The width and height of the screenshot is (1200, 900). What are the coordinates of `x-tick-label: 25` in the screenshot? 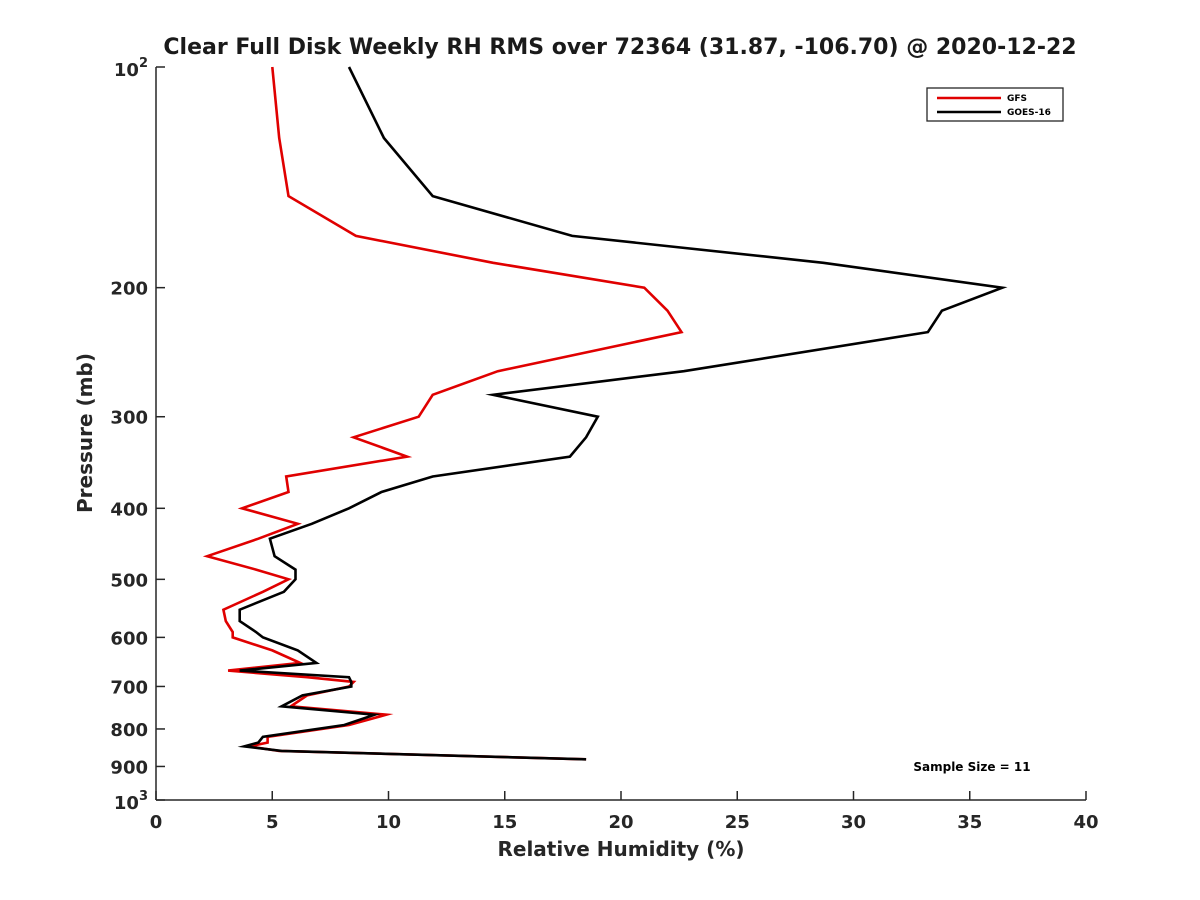 It's located at (737, 822).